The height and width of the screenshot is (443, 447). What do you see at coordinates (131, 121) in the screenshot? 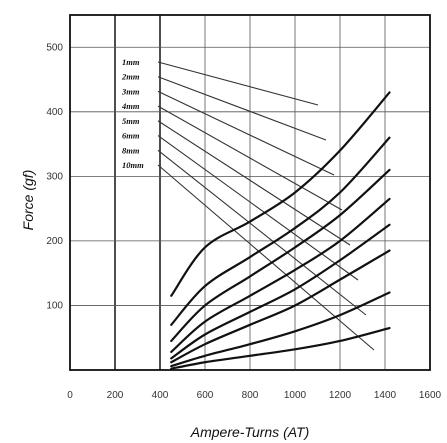
I see `series-label-5mm: 5mm` at bounding box center [131, 121].